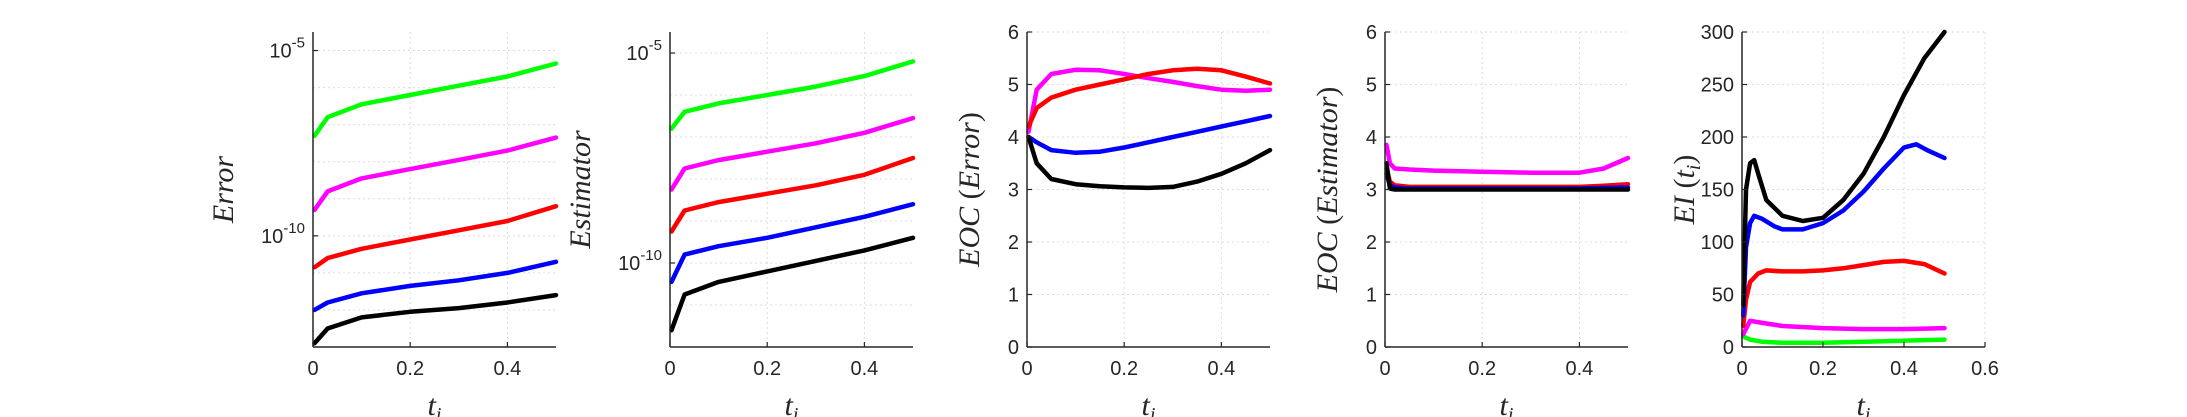 This screenshot has height=417, width=2187. Describe the element at coordinates (1717, 243) in the screenshot. I see `y-tick-label: 100` at that location.